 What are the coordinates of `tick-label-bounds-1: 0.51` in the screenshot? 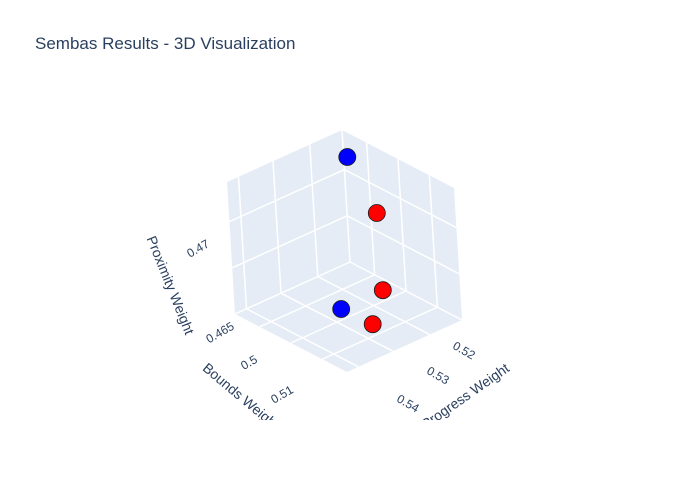 It's located at (282, 394).